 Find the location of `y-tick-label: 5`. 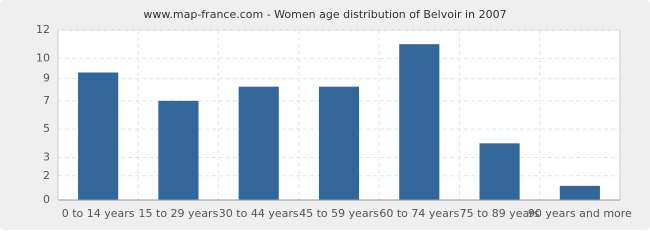

y-tick-label: 5 is located at coordinates (46, 128).